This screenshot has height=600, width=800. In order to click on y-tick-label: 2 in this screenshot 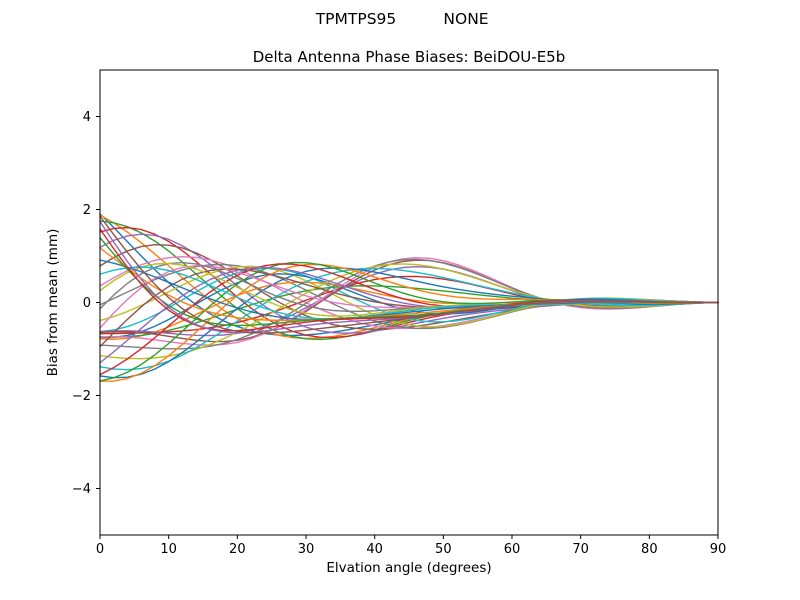, I will do `click(87, 210)`.